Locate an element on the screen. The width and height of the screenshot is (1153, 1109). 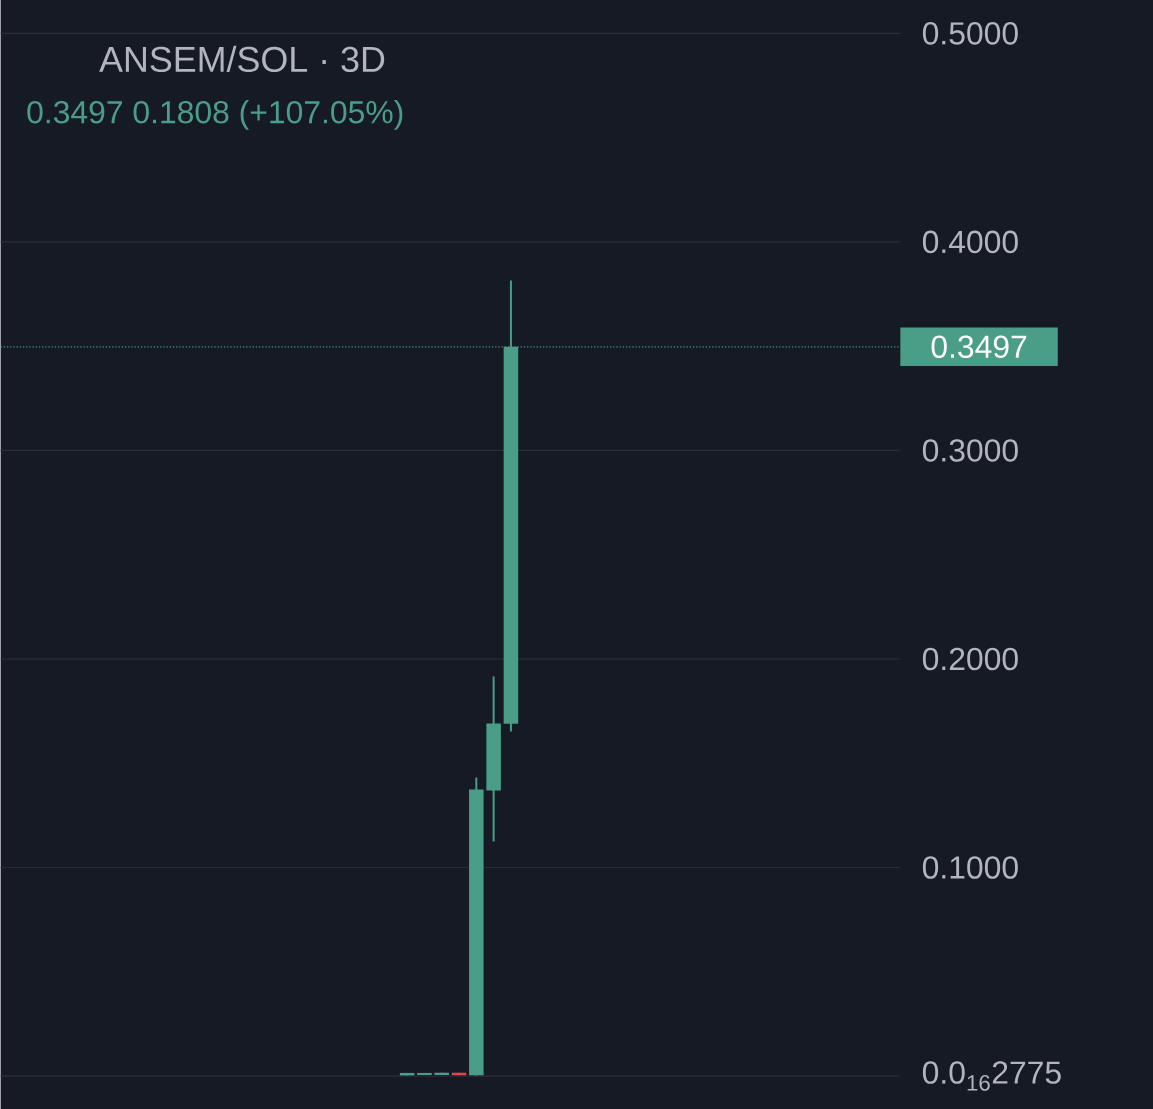
y-tick-label: 0.0$_{16}$2775 is located at coordinates (991, 1076).